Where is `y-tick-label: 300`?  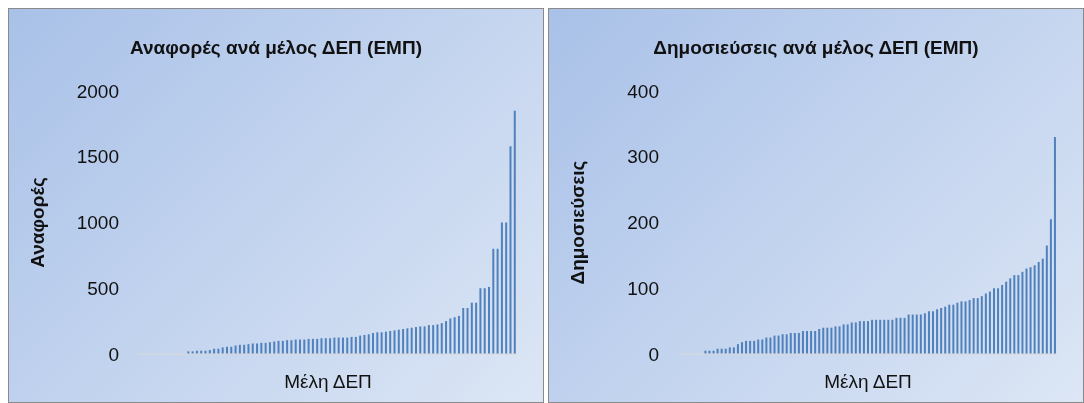
y-tick-label: 300 is located at coordinates (643, 157).